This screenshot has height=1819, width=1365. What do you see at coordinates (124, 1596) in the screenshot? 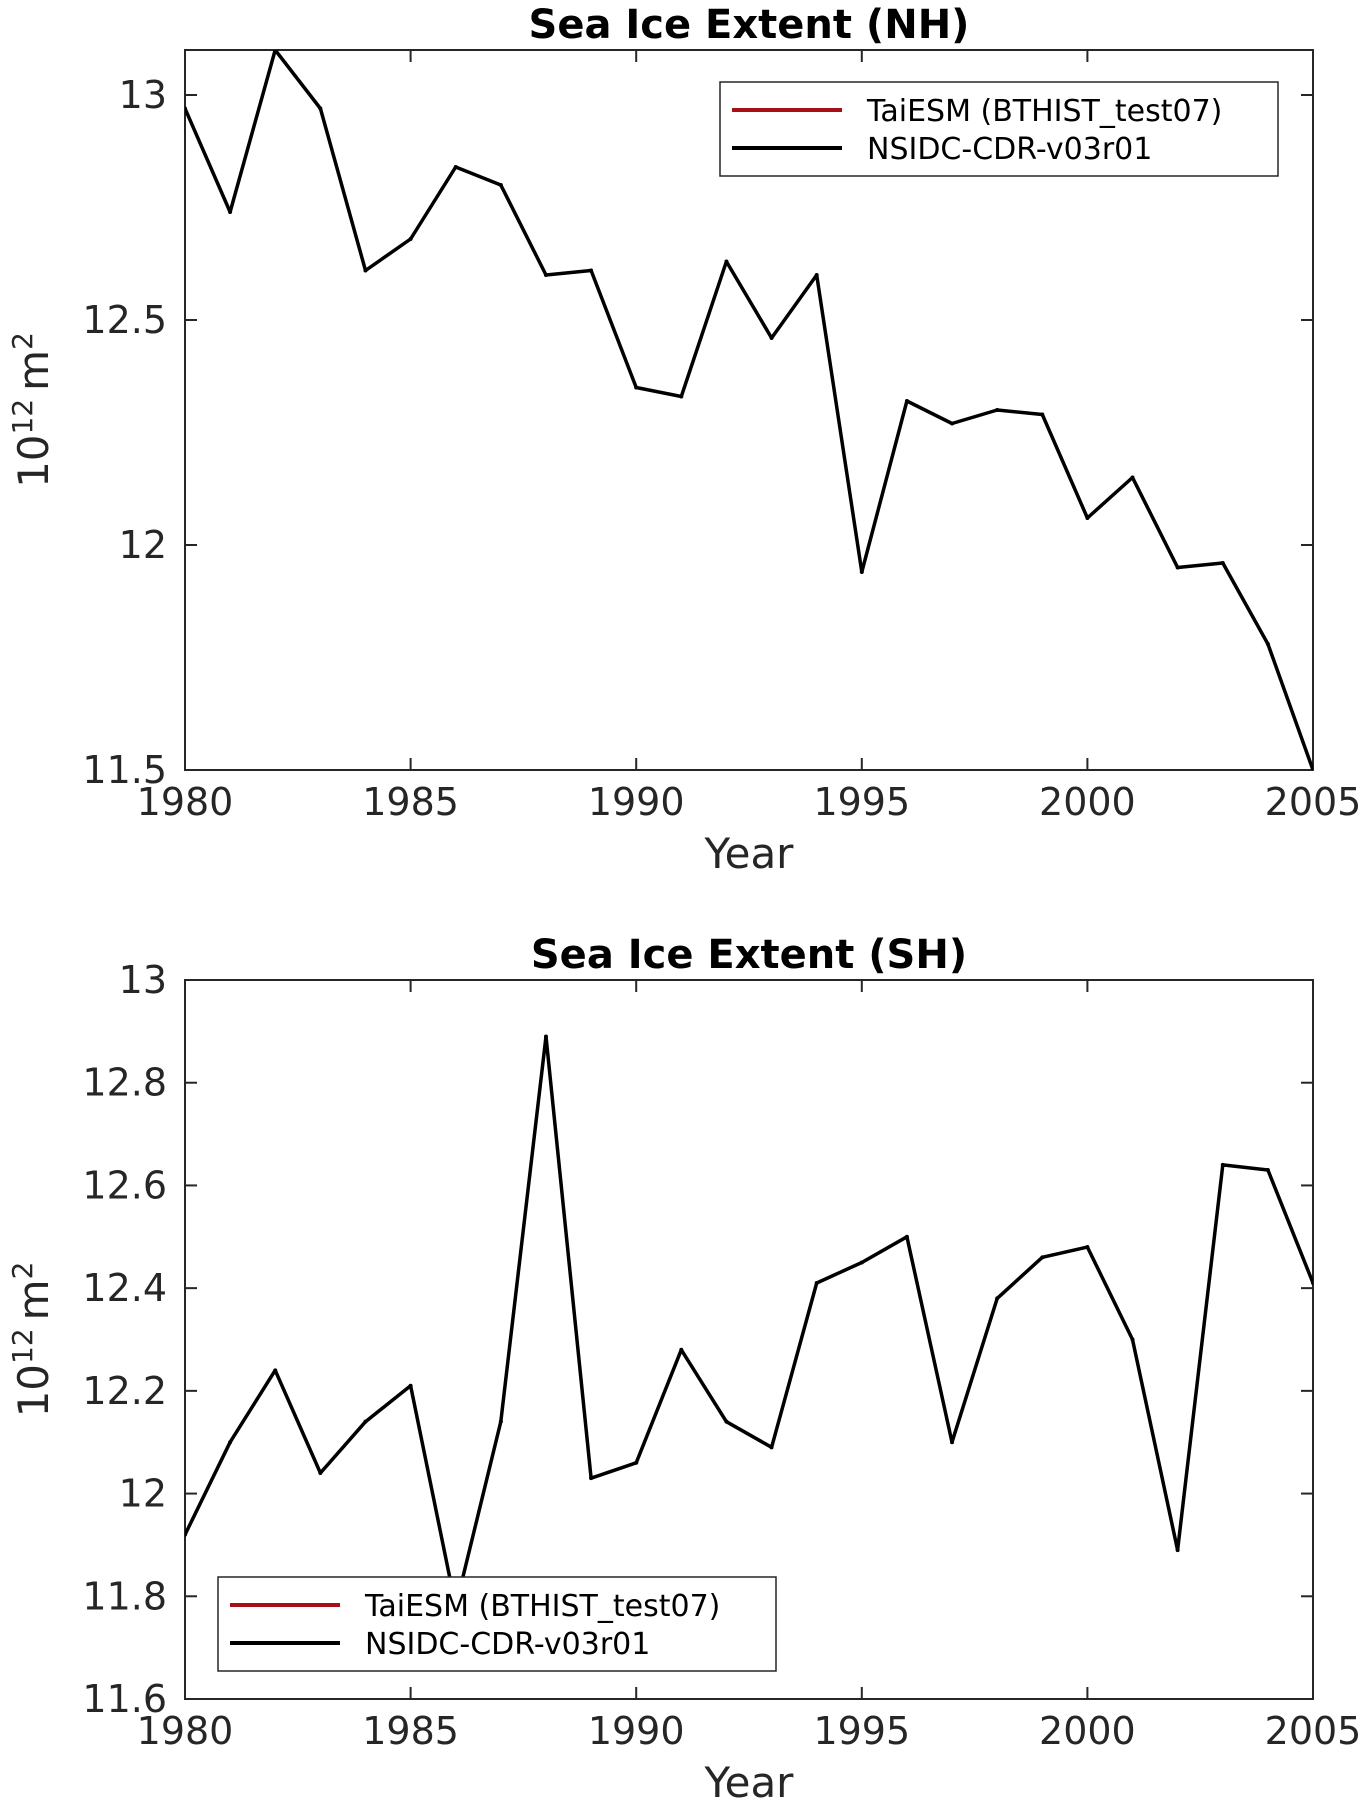
I see `y-tick-label: 11.8` at bounding box center [124, 1596].